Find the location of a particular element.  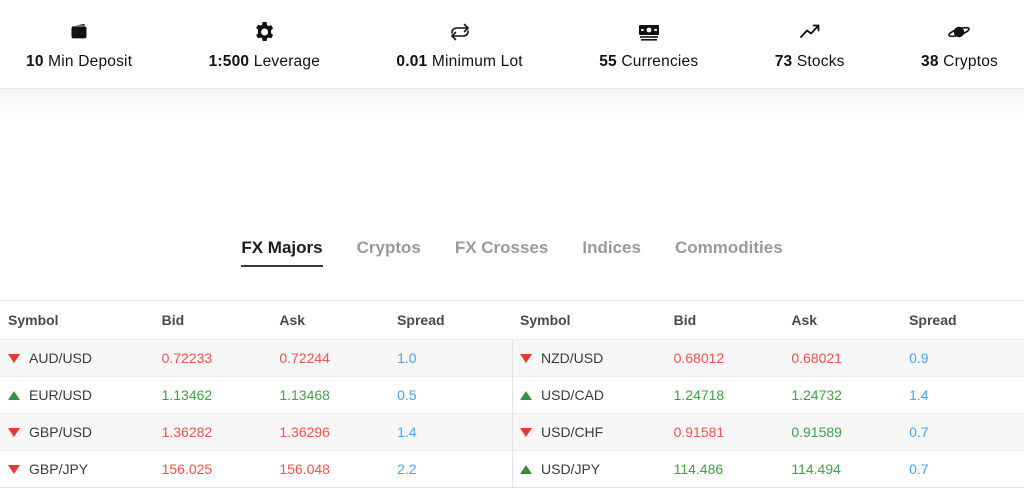

symbol-label: USD/JPY is located at coordinates (571, 468).